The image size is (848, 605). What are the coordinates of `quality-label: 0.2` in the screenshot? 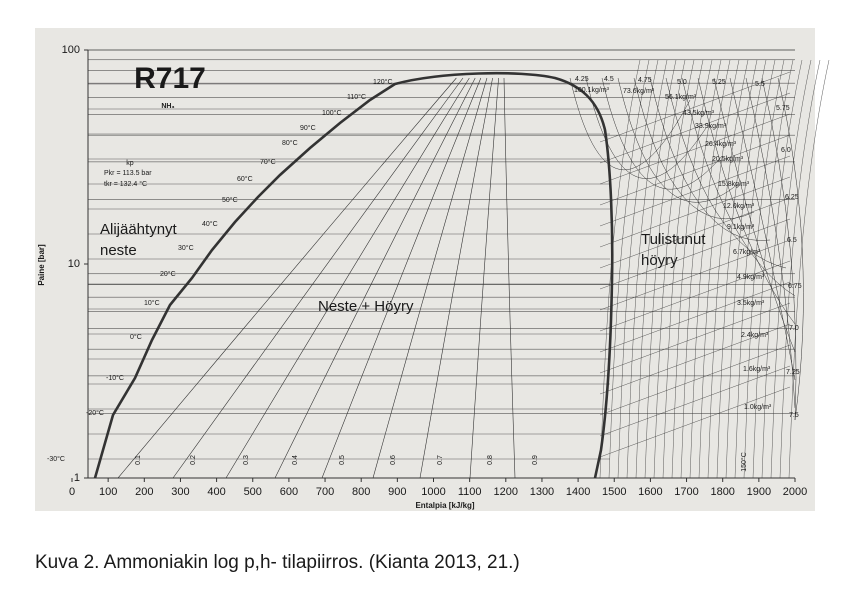 It's located at (193, 460).